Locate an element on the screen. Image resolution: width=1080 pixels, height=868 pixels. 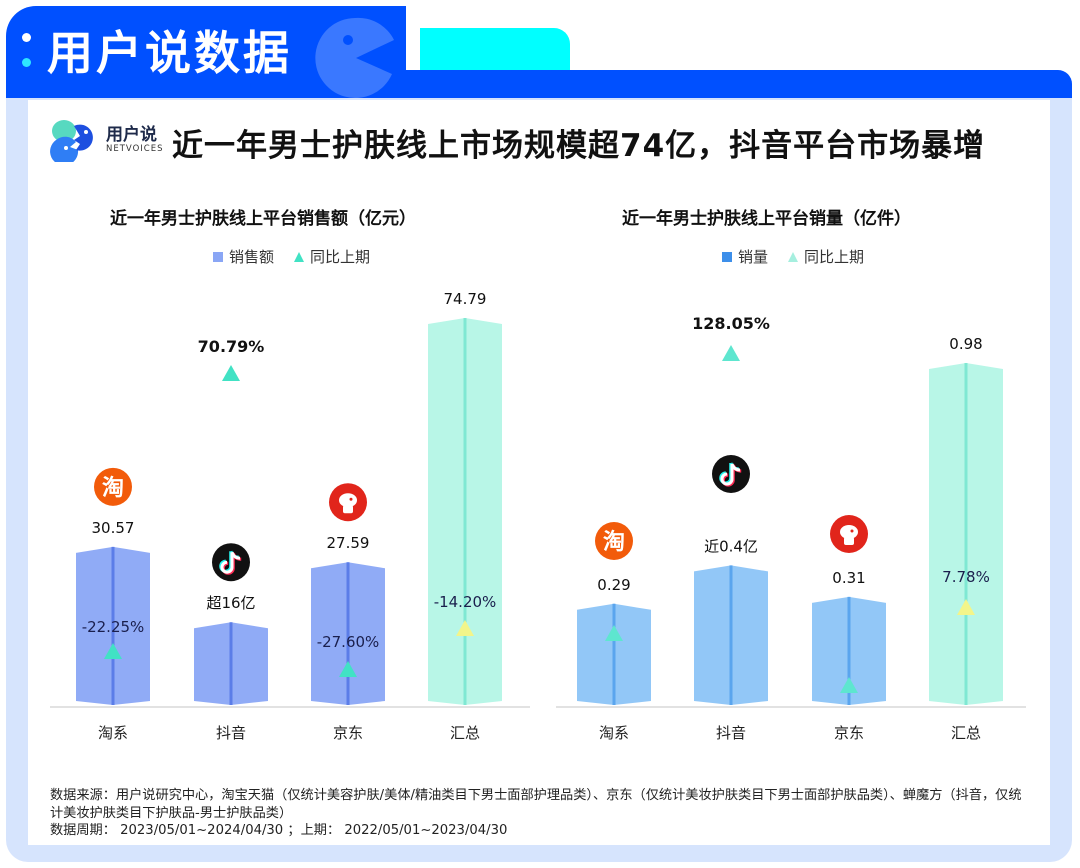
chart-1-category-label: 汇总 is located at coordinates (465, 733).